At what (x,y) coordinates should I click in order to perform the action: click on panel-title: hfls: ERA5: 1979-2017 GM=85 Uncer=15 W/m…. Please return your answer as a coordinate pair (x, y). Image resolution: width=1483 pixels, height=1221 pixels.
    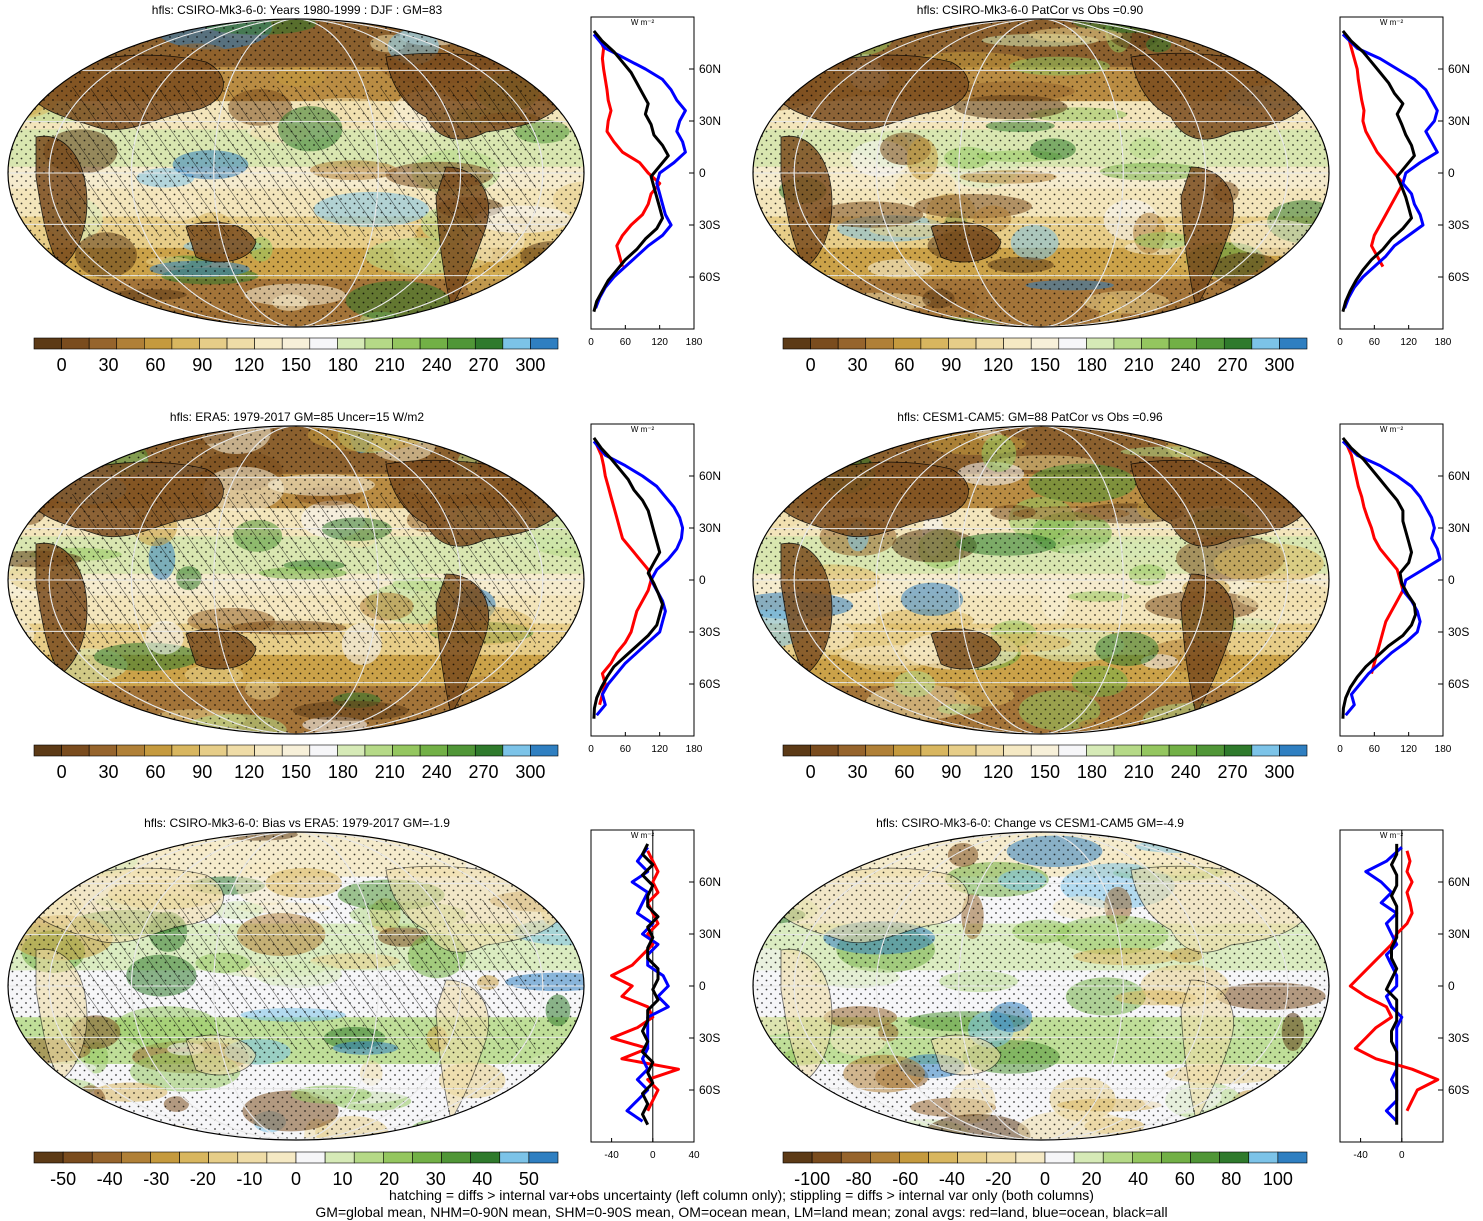
    Looking at the image, I should click on (297, 417).